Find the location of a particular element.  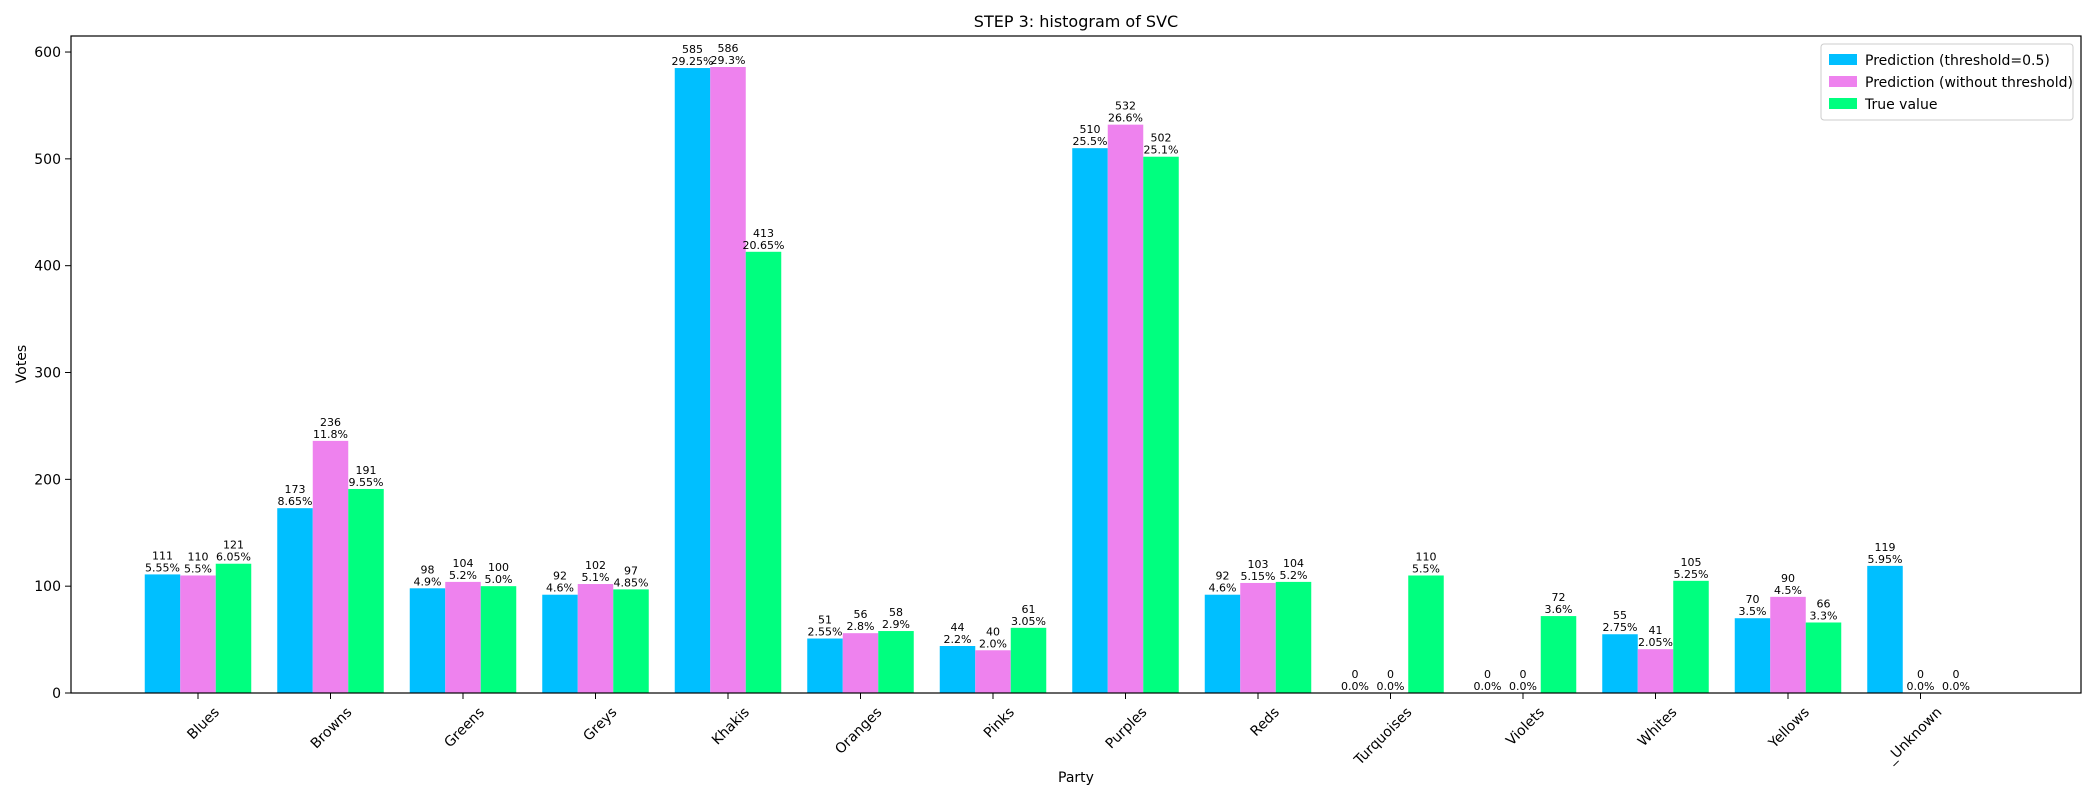

bar-value-label: 502 is located at coordinates (1161, 138).